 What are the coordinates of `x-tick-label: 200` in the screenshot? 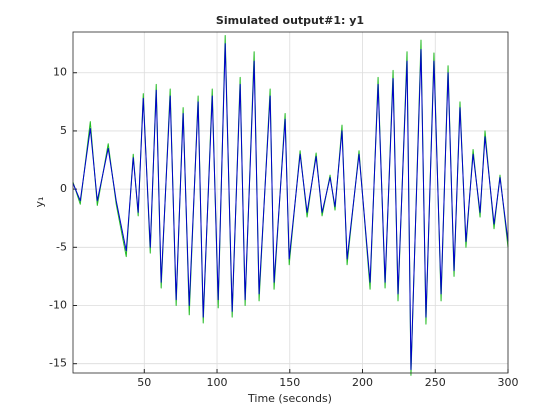 It's located at (362, 382).